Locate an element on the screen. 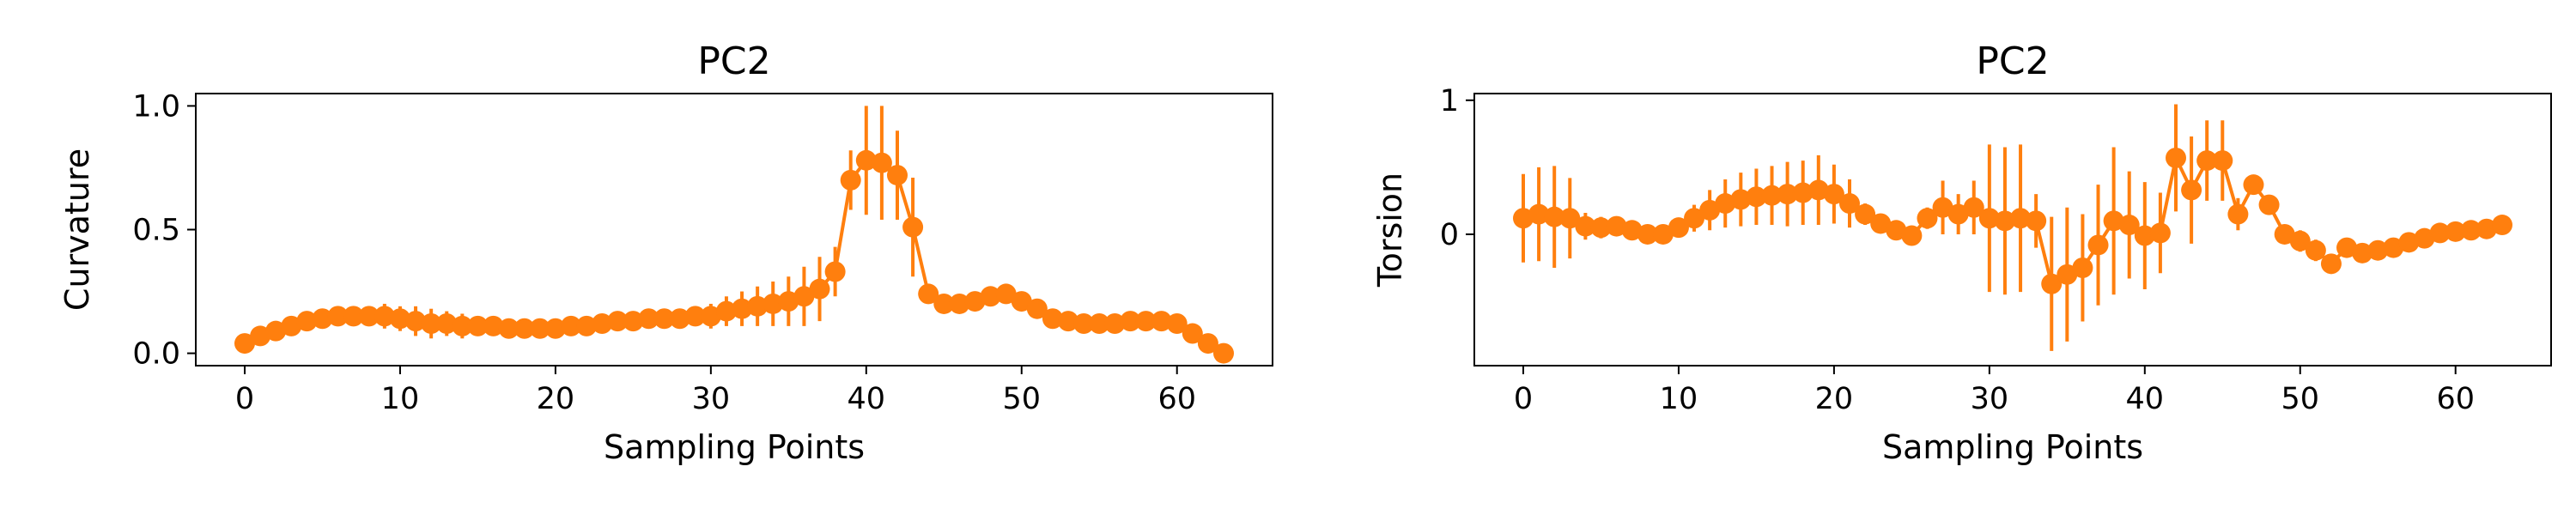 The image size is (2576, 515). x-tick-label: 10 is located at coordinates (400, 399).